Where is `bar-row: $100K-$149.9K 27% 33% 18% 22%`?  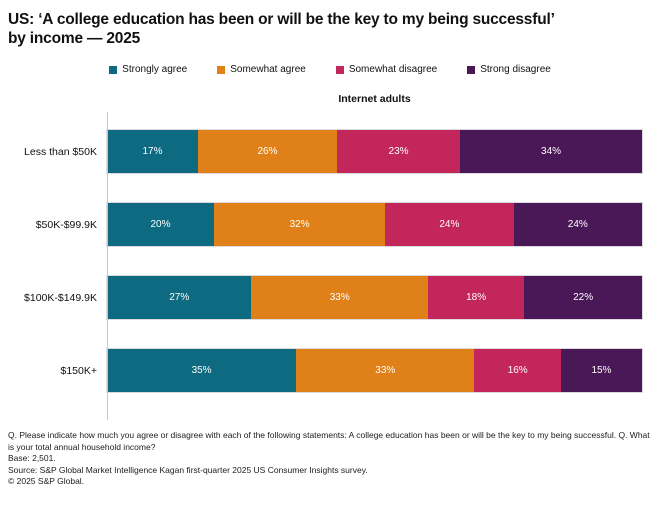
bar-row: $100K-$149.9K 27% 33% 18% 22% is located at coordinates (321, 297).